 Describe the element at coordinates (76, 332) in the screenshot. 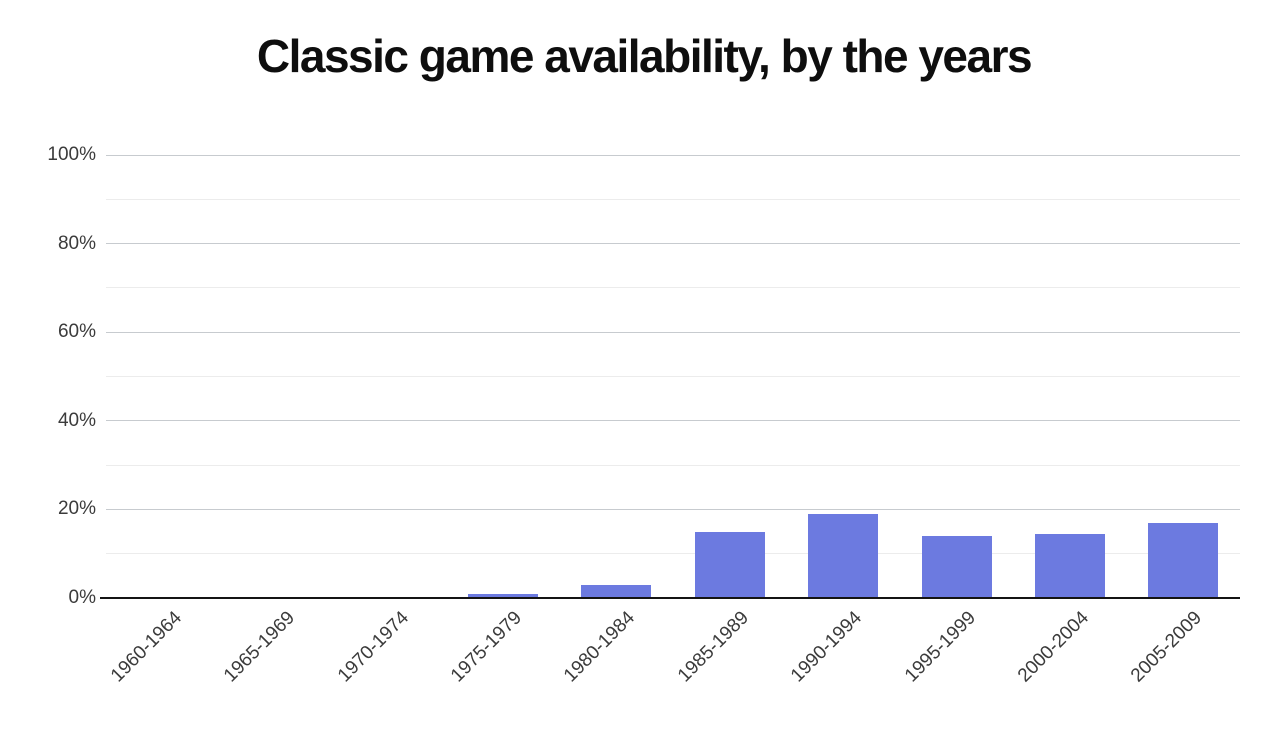

I see `y-axis-tick-label-60%: 60%` at that location.